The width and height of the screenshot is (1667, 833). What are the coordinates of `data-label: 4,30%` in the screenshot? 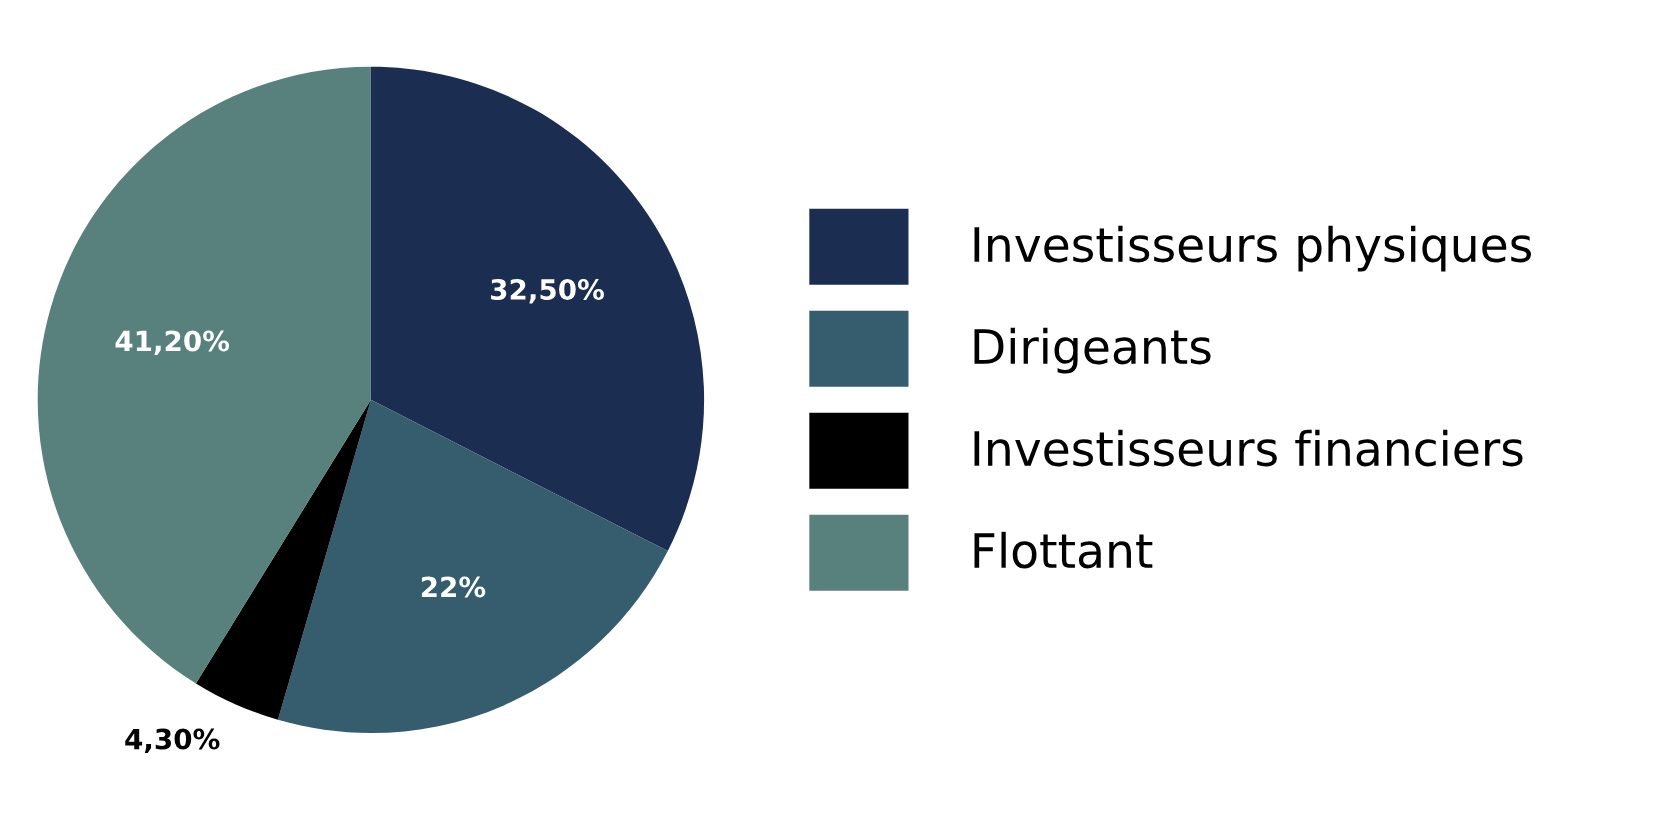 It's located at (172, 741).